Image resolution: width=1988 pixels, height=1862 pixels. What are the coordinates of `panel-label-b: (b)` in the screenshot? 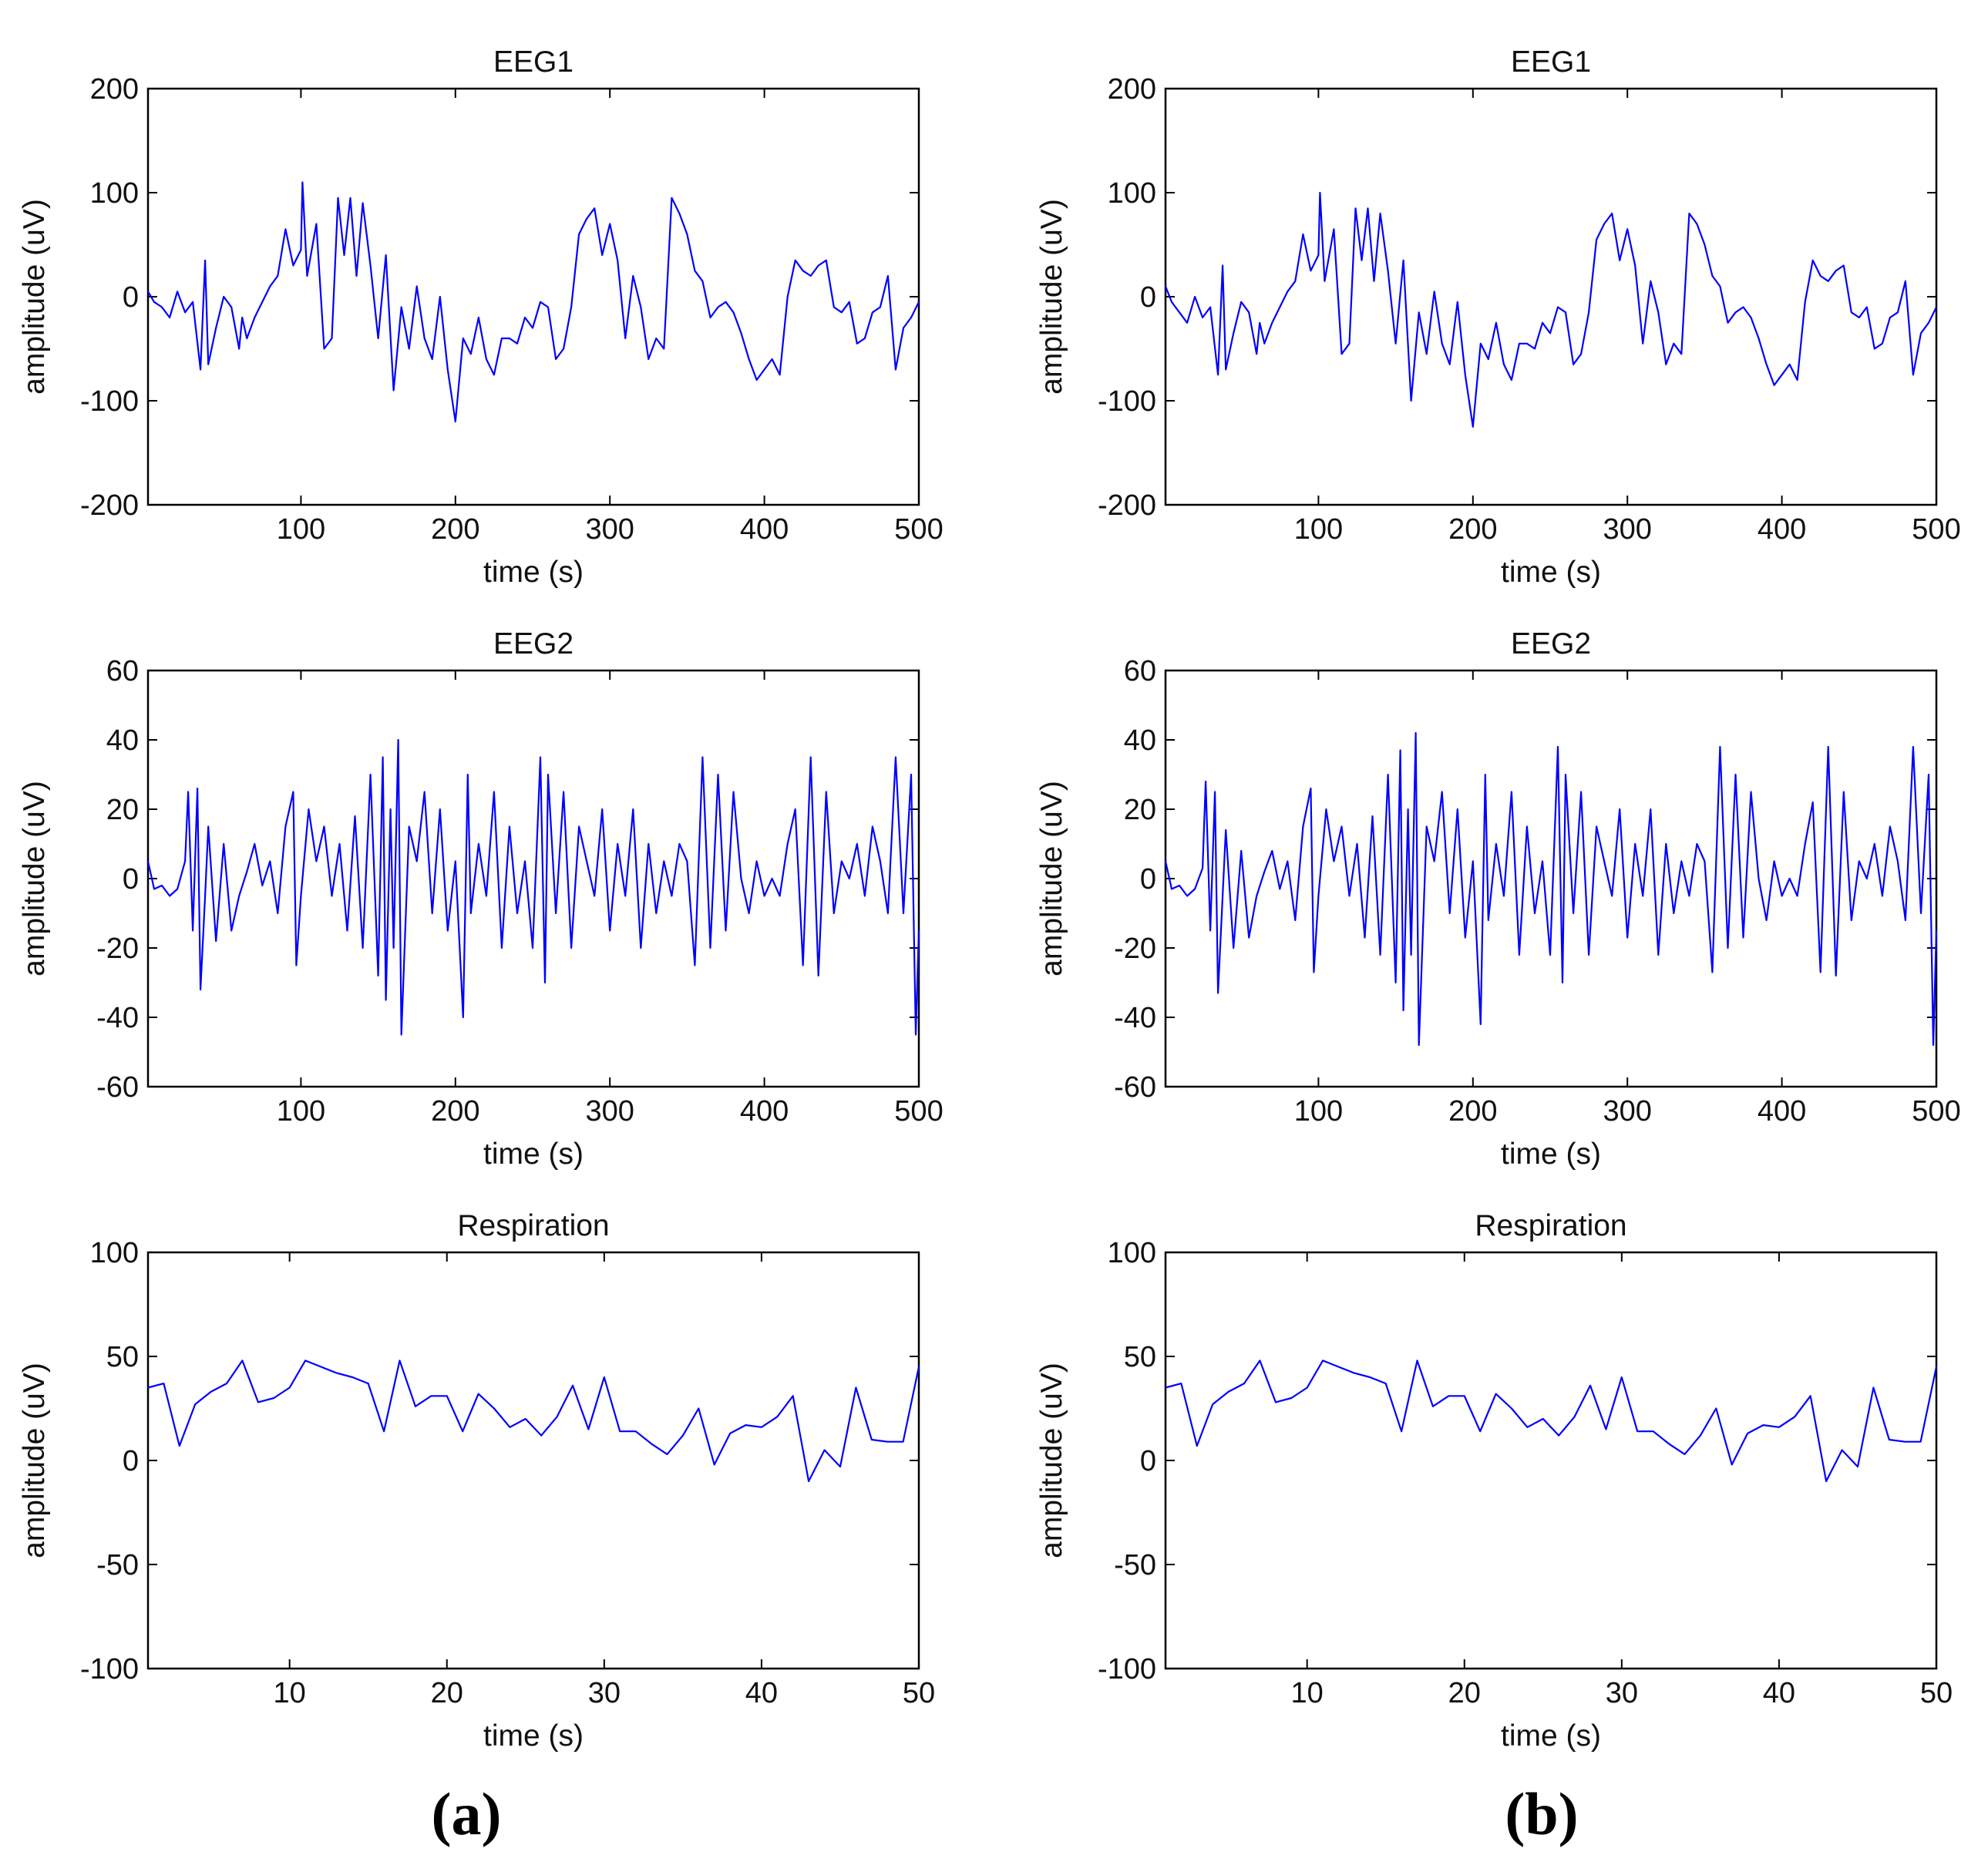 It's located at (1542, 1813).